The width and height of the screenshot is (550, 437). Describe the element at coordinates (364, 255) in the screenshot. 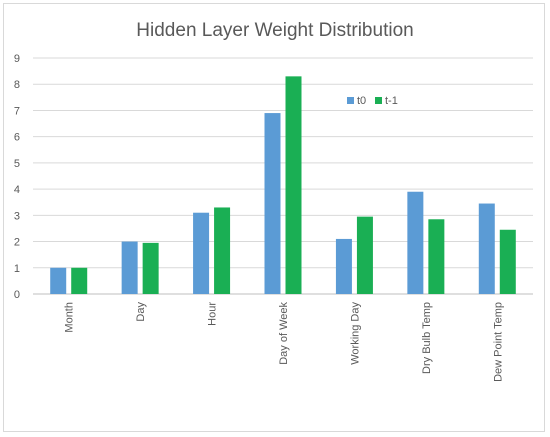

I see `bar-t-1-working-day` at that location.